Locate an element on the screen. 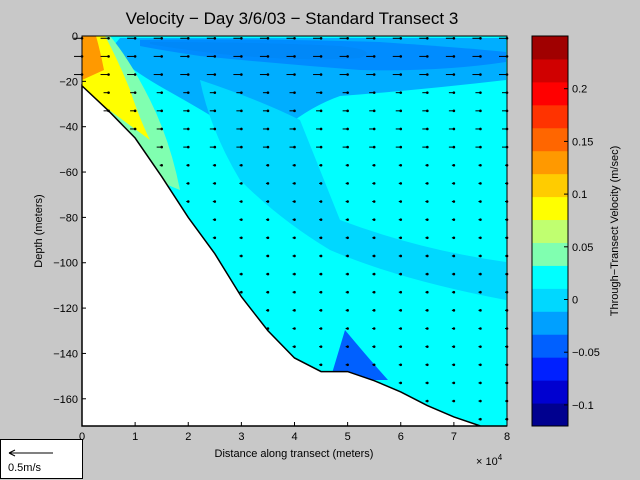  x-tick-label: 2 is located at coordinates (188, 437).